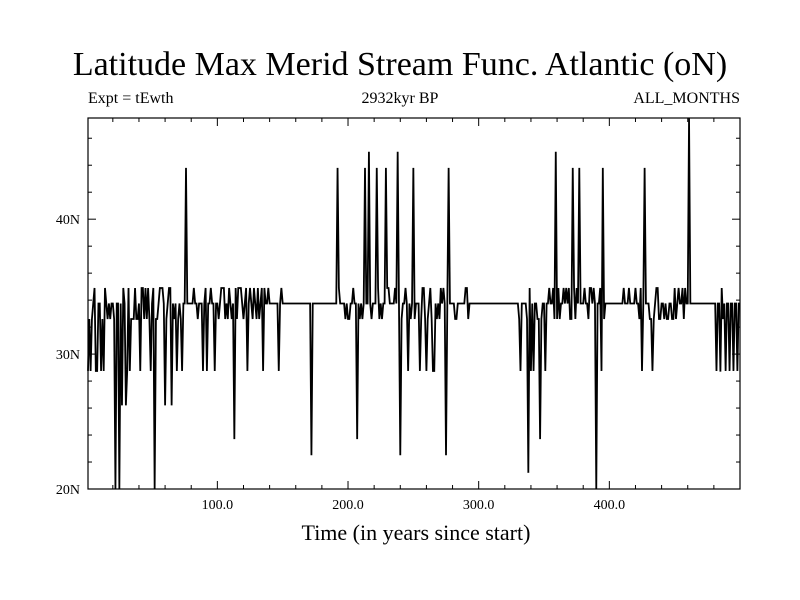 The height and width of the screenshot is (600, 800). What do you see at coordinates (131, 98) in the screenshot?
I see `experiment-label: Expt = tEwth` at bounding box center [131, 98].